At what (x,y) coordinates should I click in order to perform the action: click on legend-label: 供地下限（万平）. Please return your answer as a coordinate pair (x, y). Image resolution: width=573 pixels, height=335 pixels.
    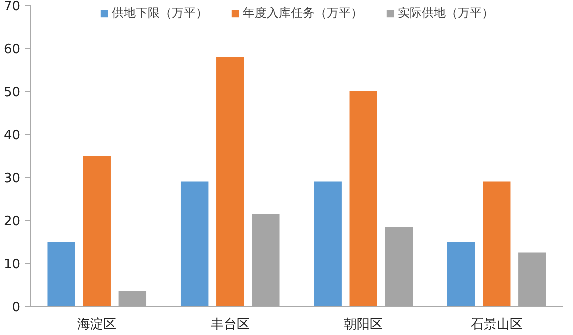
    Looking at the image, I should click on (160, 13).